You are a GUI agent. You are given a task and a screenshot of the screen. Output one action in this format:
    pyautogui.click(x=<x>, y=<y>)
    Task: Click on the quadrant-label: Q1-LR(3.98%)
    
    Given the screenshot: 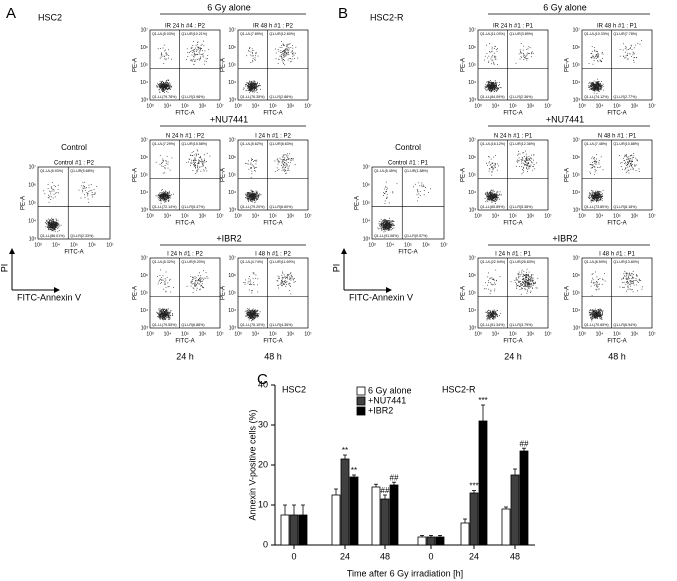 What is the action you would take?
    pyautogui.click(x=192, y=97)
    